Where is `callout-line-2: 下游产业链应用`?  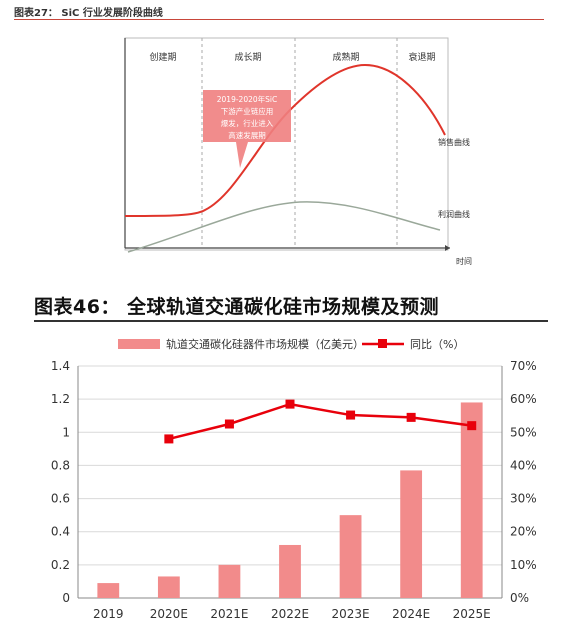 callout-line-2: 下游产业链应用 is located at coordinates (247, 111).